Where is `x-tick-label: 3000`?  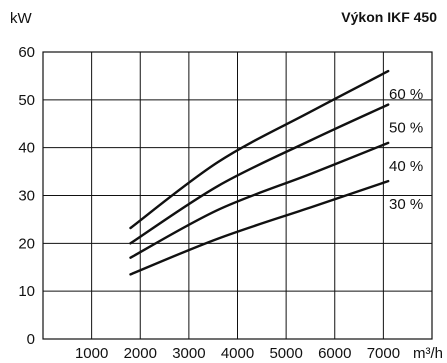
x-tick-label: 3000 is located at coordinates (188, 353).